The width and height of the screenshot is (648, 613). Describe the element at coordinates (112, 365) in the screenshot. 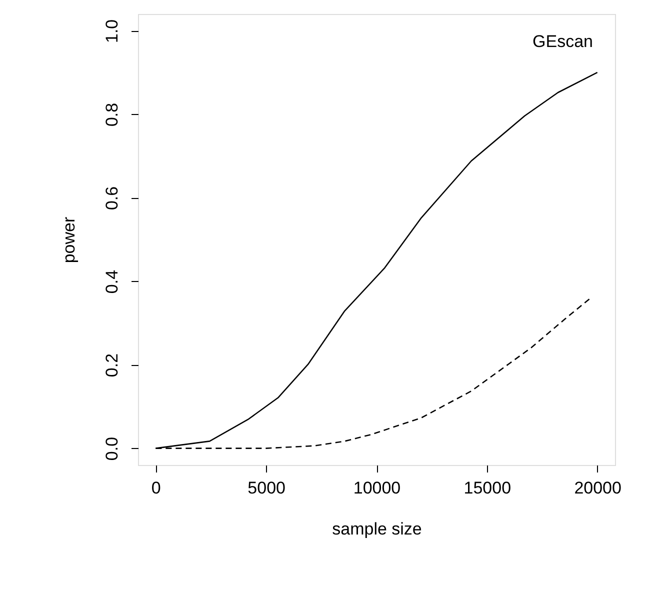

I see `y-tick-label: 0.2` at that location.